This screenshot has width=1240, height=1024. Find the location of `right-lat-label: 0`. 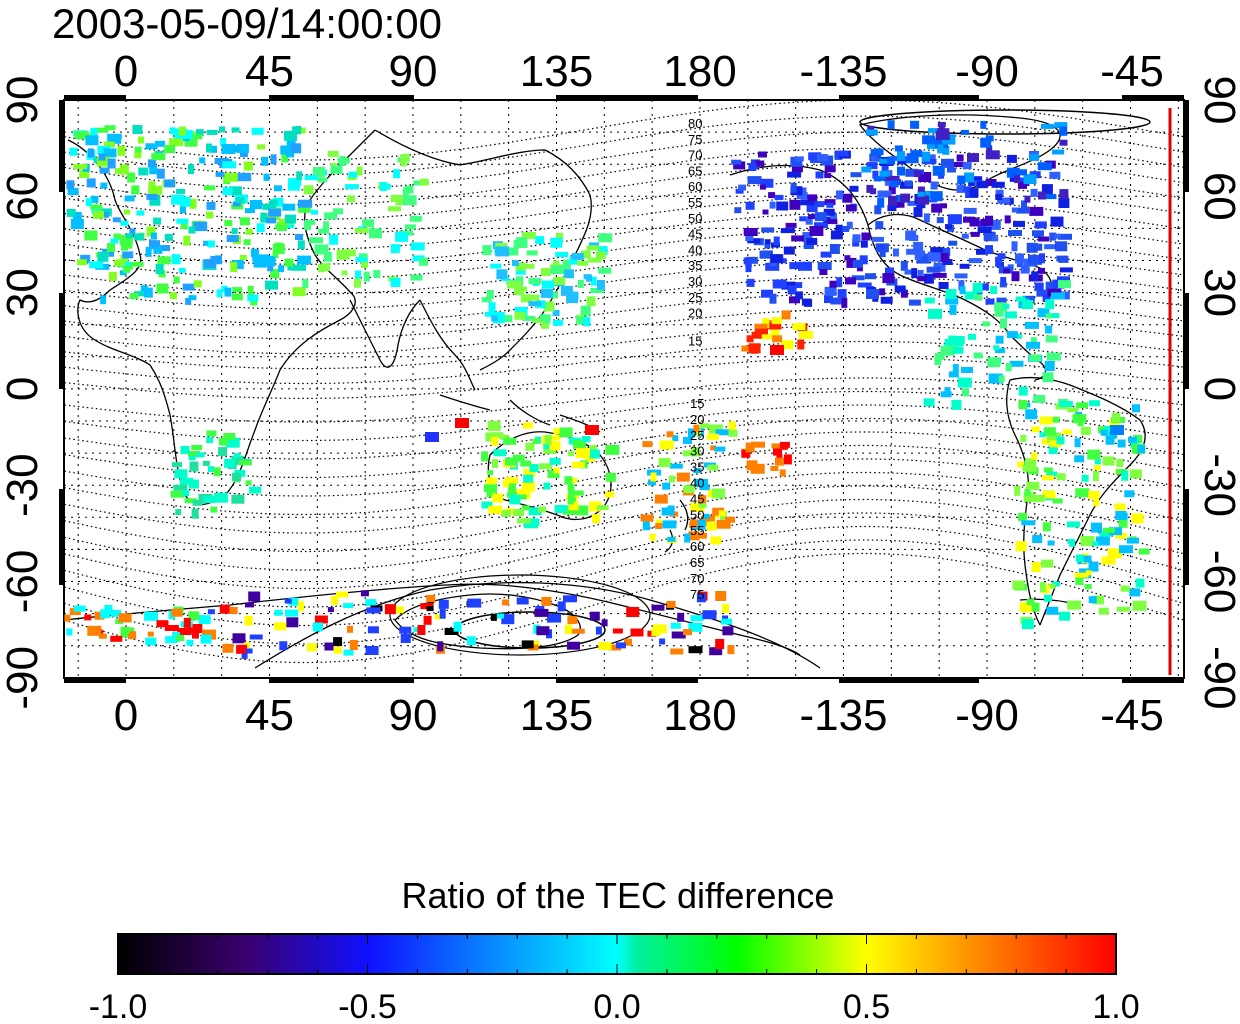

right-lat-label: 0 is located at coordinates (1217, 389).